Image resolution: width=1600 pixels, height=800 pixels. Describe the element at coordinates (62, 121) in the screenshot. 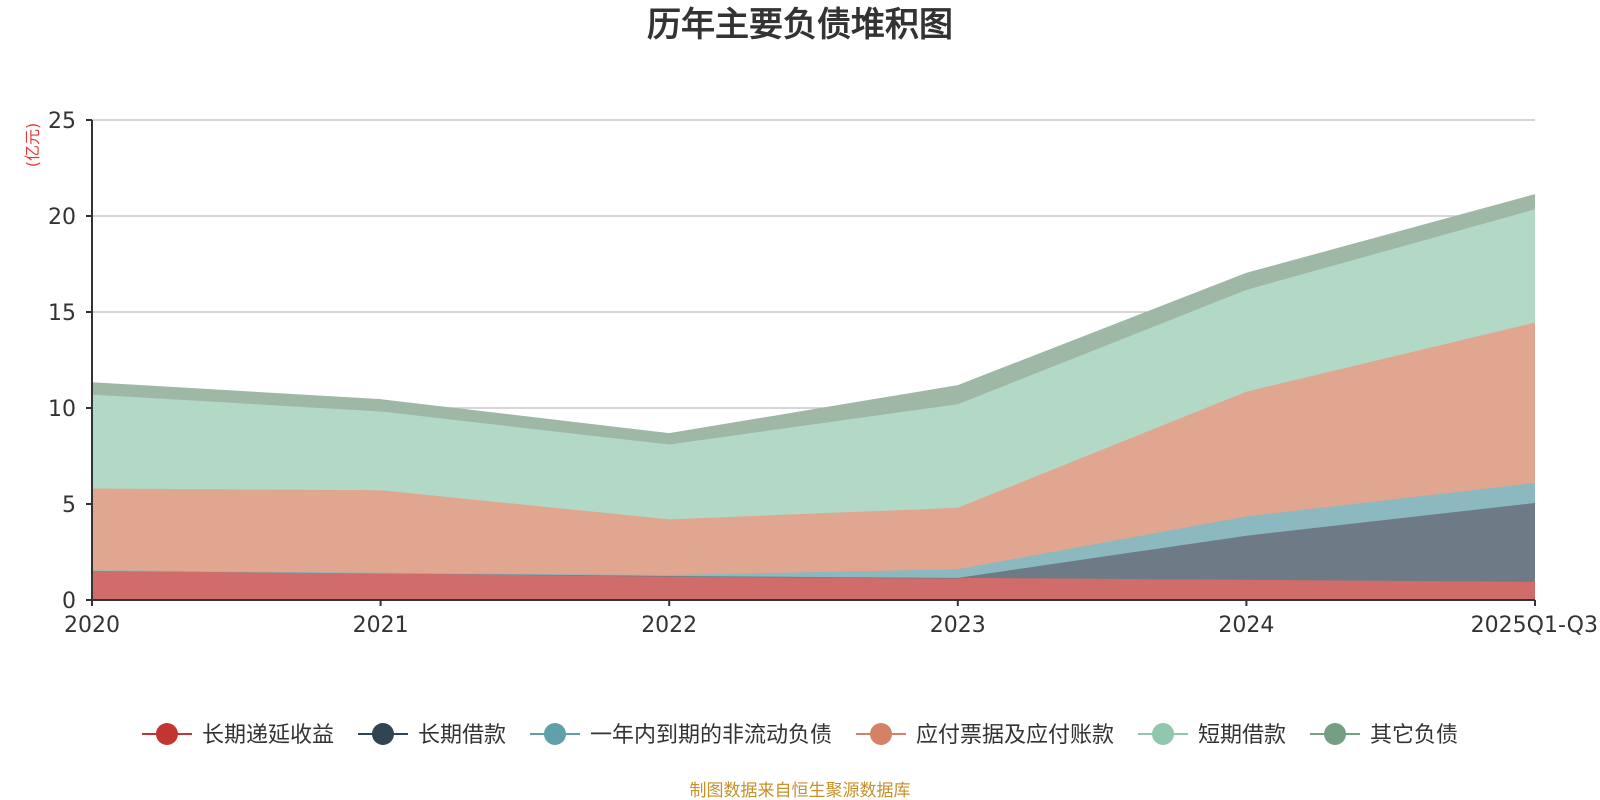

I see `y-tick-label: 25` at that location.